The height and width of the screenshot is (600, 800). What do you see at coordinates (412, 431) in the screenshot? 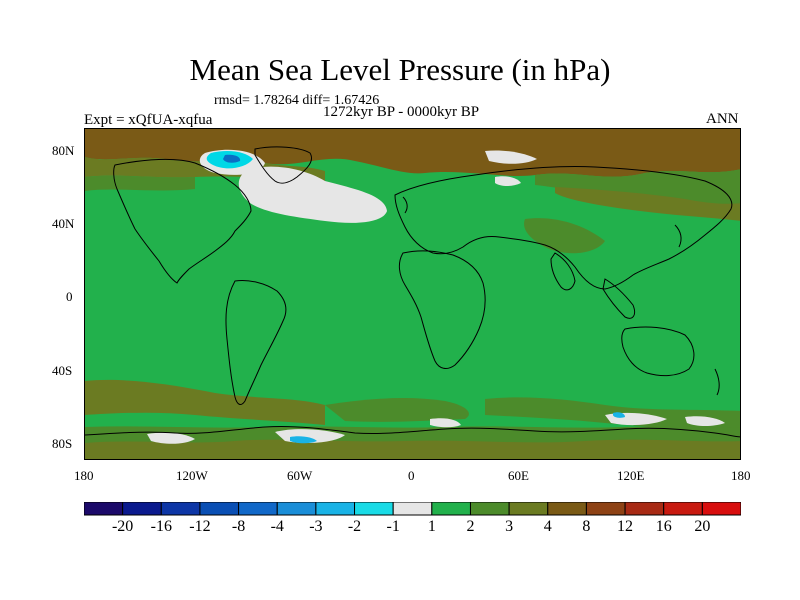
I see `antarctica-coast` at bounding box center [412, 431].